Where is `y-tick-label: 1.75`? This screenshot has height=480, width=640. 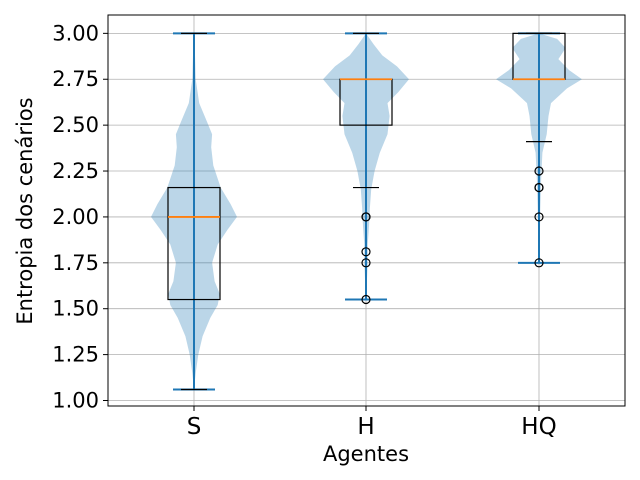
y-tick-label: 1.75 is located at coordinates (75, 263).